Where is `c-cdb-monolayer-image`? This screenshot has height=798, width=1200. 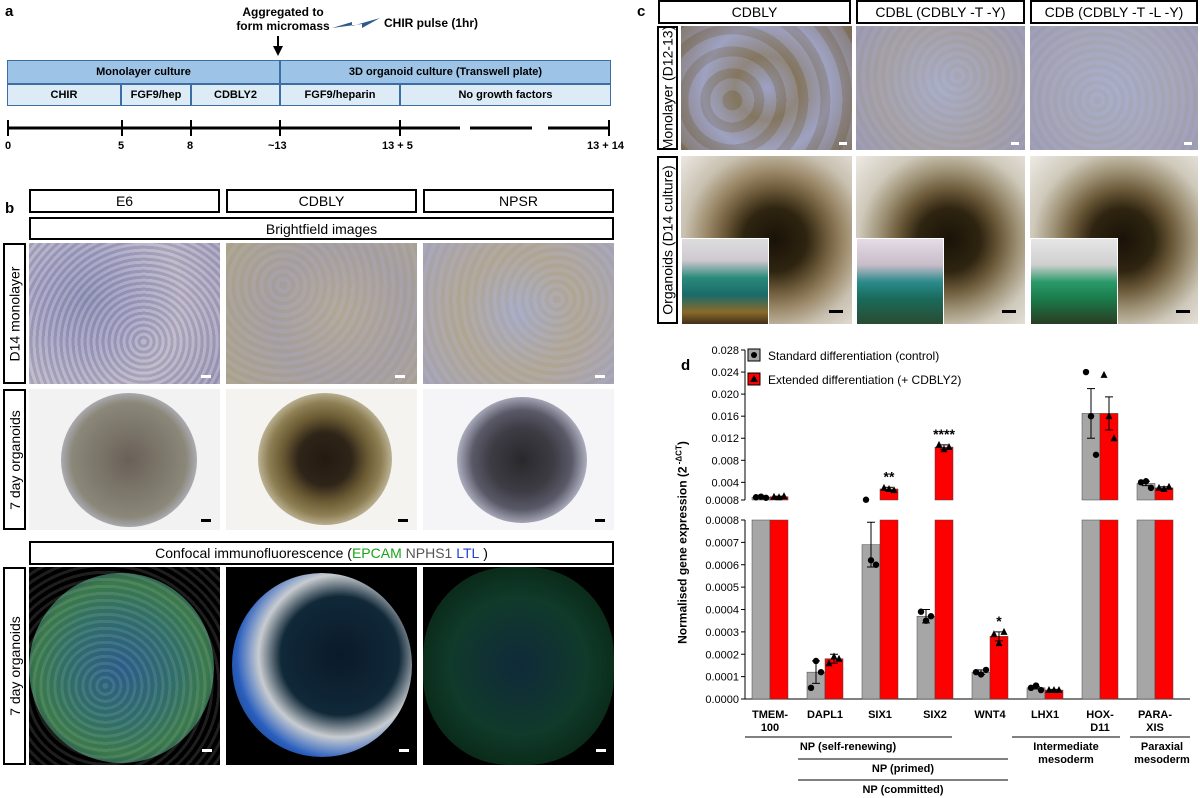
c-cdb-monolayer-image is located at coordinates (1114, 88).